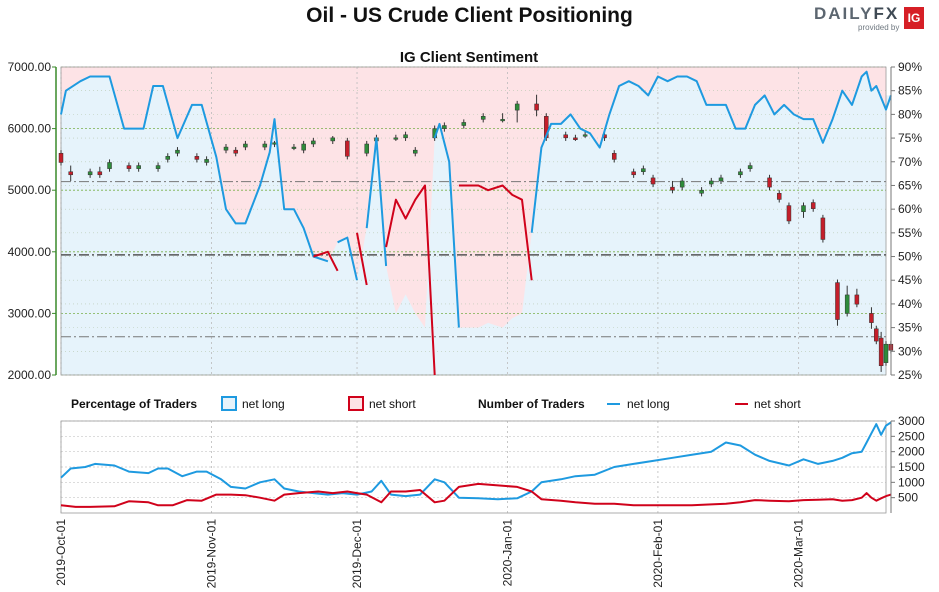 The height and width of the screenshot is (592, 939). I want to click on plot-frame, so click(473, 467).